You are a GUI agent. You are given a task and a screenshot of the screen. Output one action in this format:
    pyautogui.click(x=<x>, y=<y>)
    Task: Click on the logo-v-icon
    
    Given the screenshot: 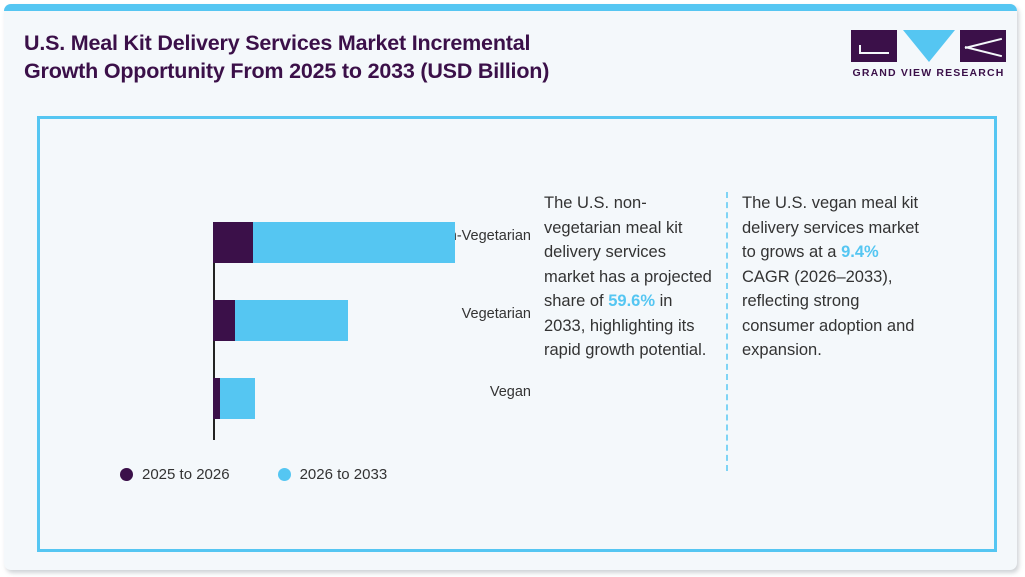 What is the action you would take?
    pyautogui.click(x=929, y=46)
    